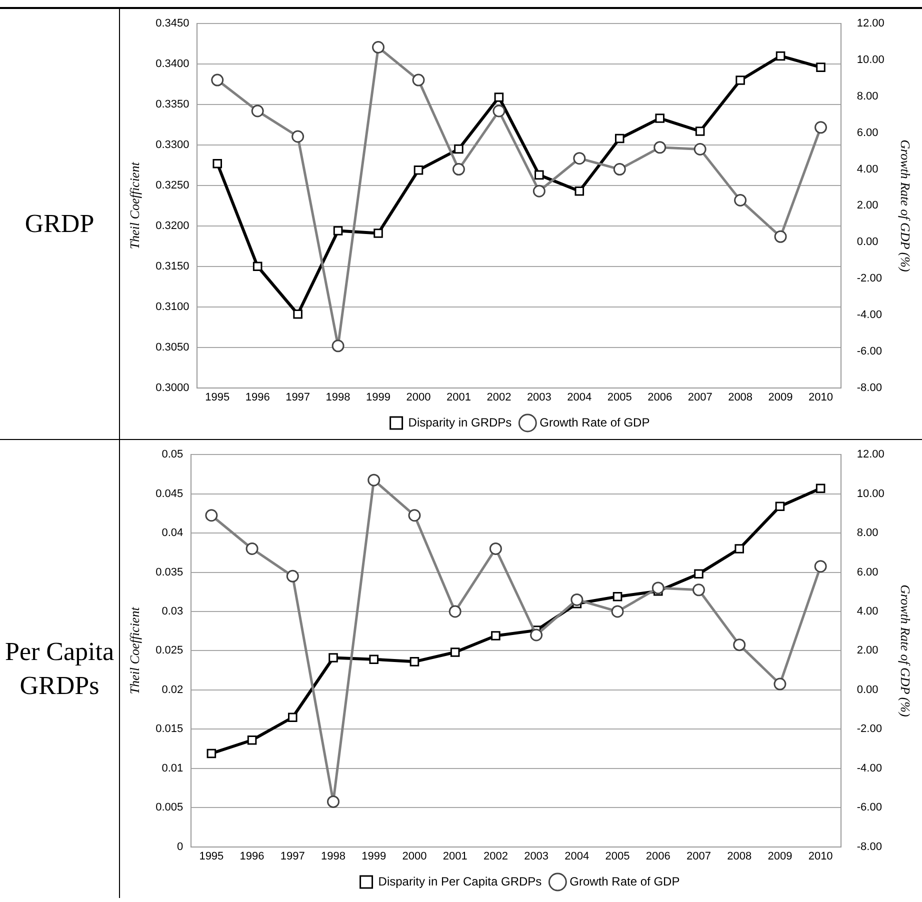 This screenshot has height=902, width=922. What do you see at coordinates (173, 145) in the screenshot?
I see `y-tick-label: 0.3300` at bounding box center [173, 145].